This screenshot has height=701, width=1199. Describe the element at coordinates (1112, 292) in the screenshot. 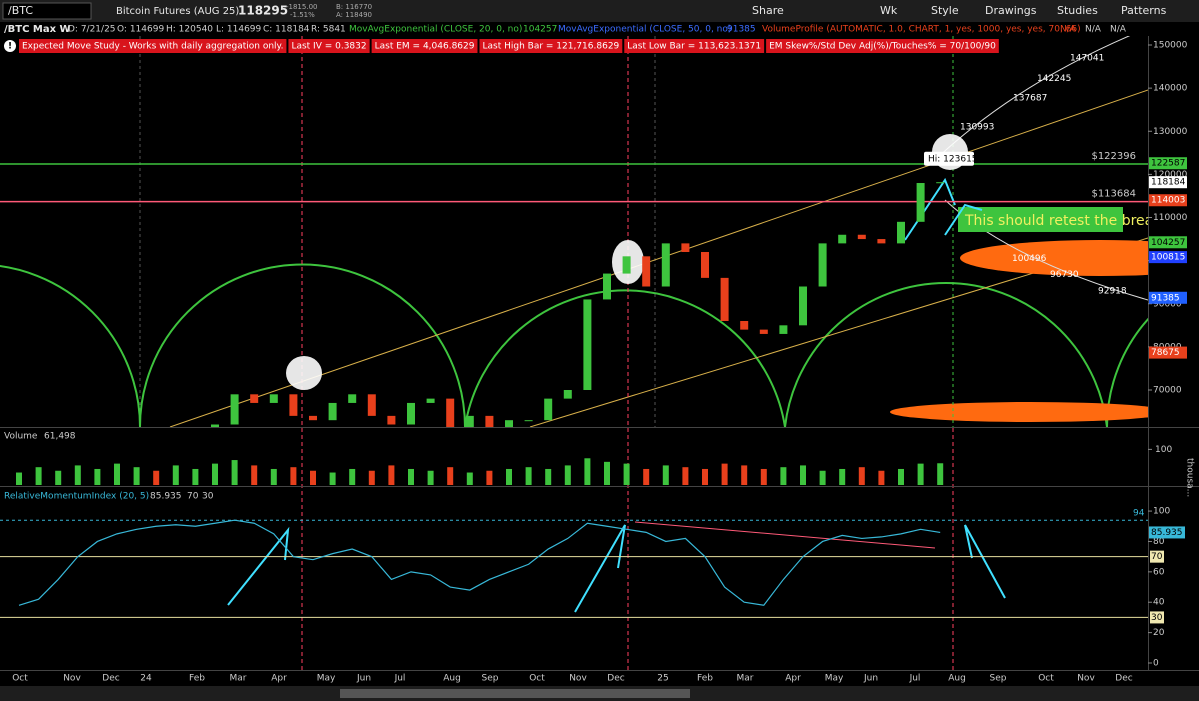

I see `projection-label: 92918` at that location.